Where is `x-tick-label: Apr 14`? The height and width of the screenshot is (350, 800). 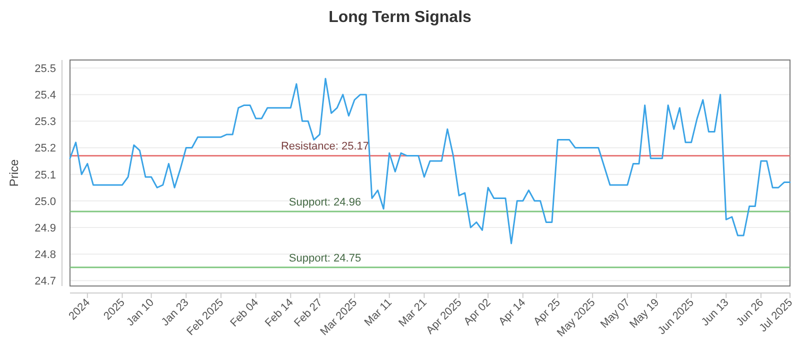 x-tick-label: Apr 14 is located at coordinates (512, 312).